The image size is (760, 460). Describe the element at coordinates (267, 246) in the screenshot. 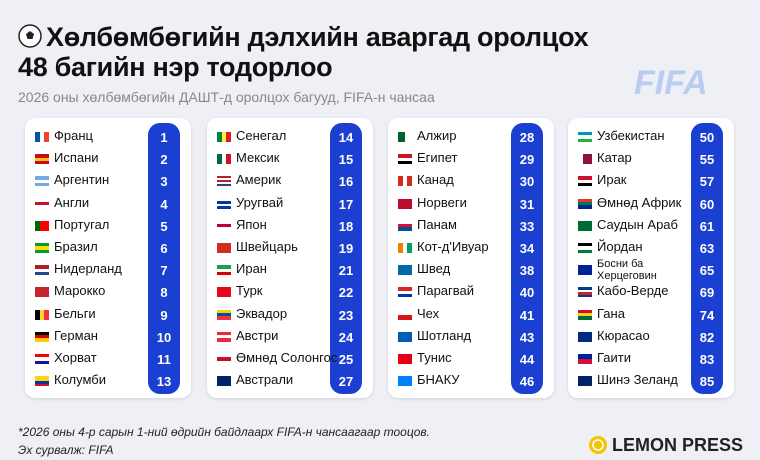

I see `team-name: Швейцарь` at that location.